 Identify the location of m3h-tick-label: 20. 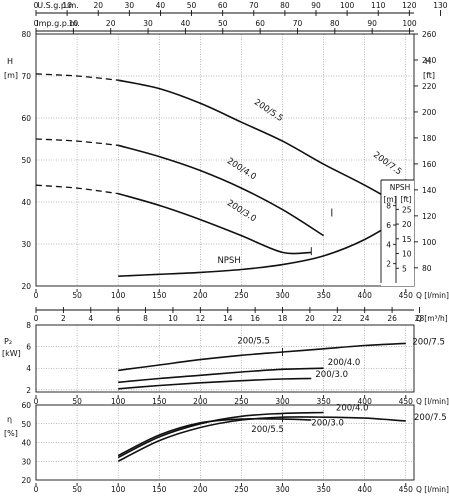
(310, 318).